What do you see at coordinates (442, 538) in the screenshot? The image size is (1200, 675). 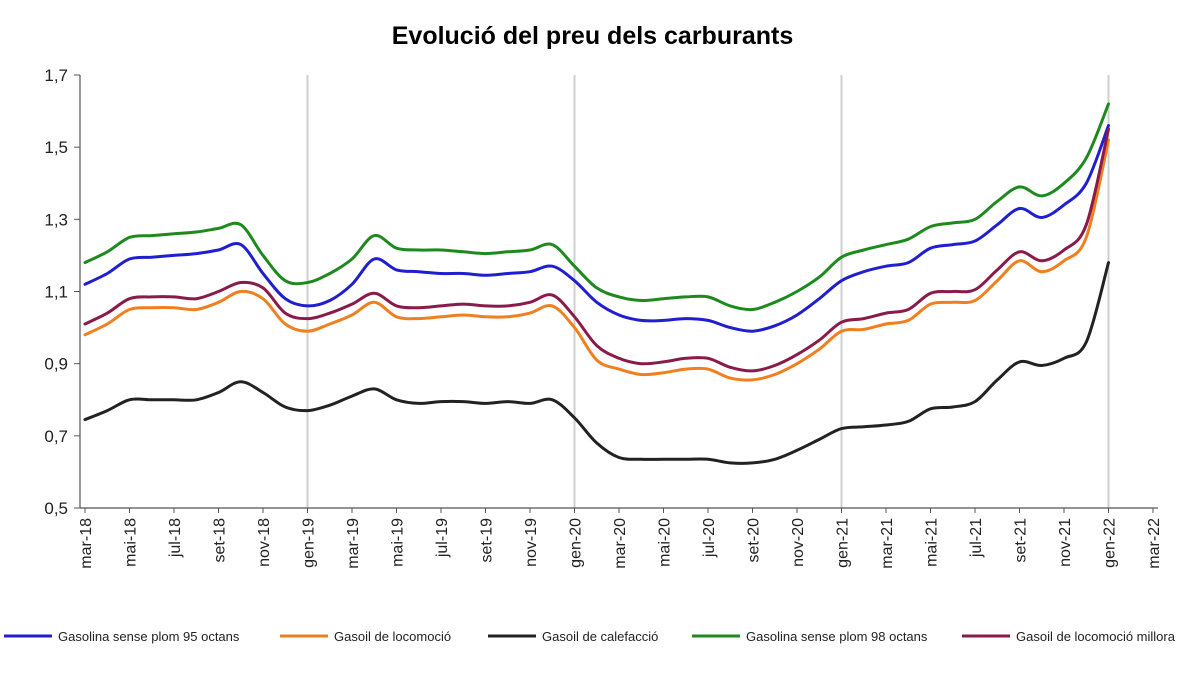 I see `x-tick-label: jul-19` at bounding box center [442, 538].